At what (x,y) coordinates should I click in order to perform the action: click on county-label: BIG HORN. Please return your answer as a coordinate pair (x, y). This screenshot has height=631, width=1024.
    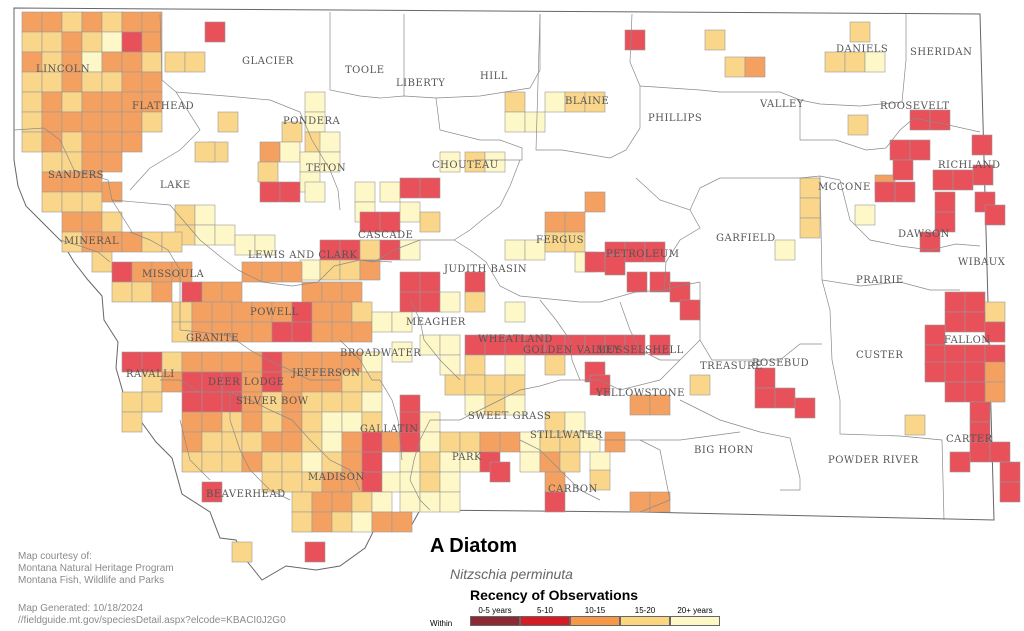
    Looking at the image, I should click on (724, 450).